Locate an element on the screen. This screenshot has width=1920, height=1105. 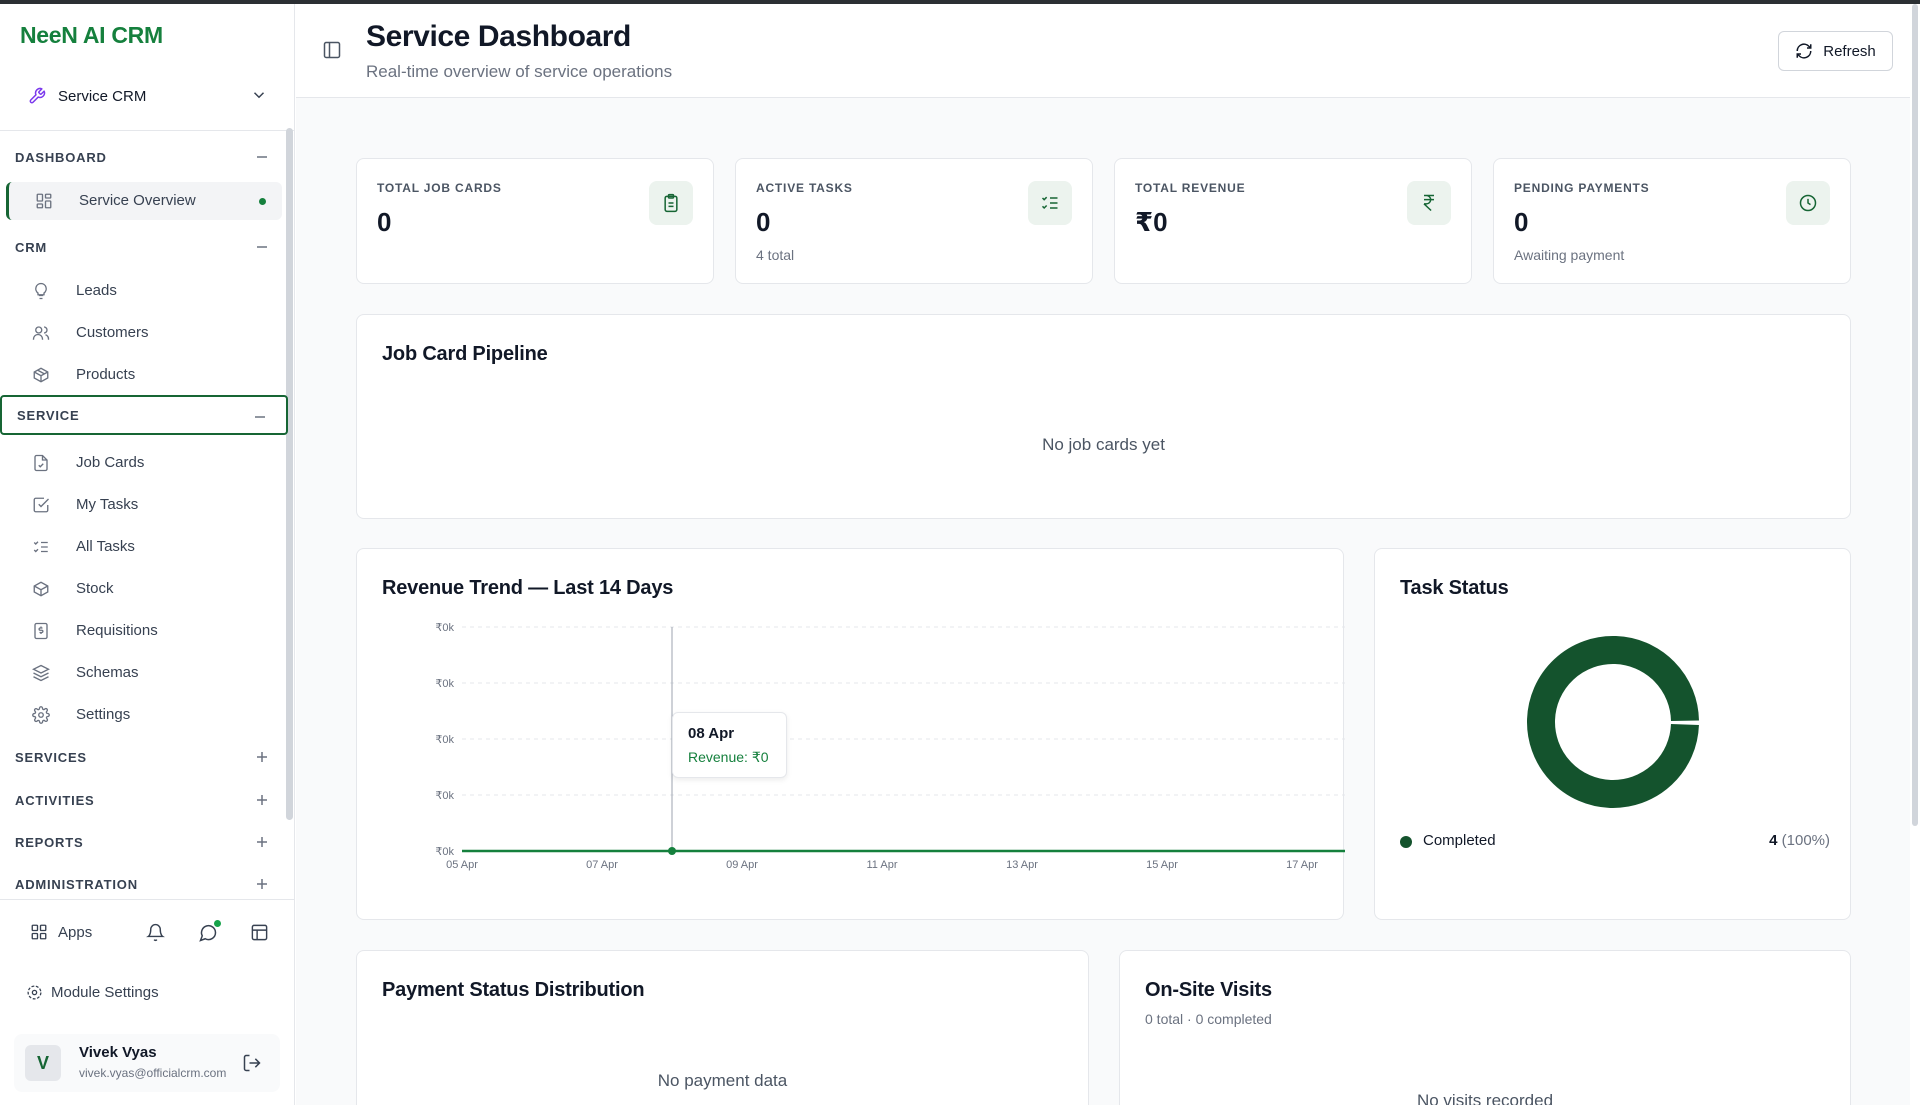
sidebar-item-schemas: Schemas is located at coordinates (144, 673).